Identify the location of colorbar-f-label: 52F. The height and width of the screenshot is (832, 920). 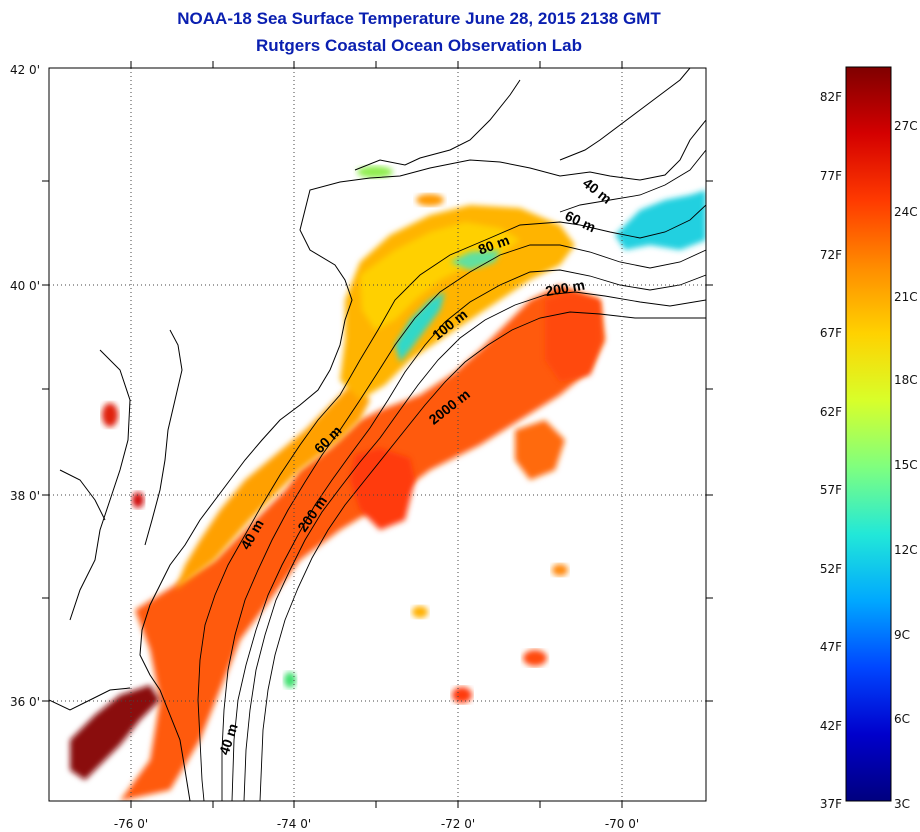
(831, 569).